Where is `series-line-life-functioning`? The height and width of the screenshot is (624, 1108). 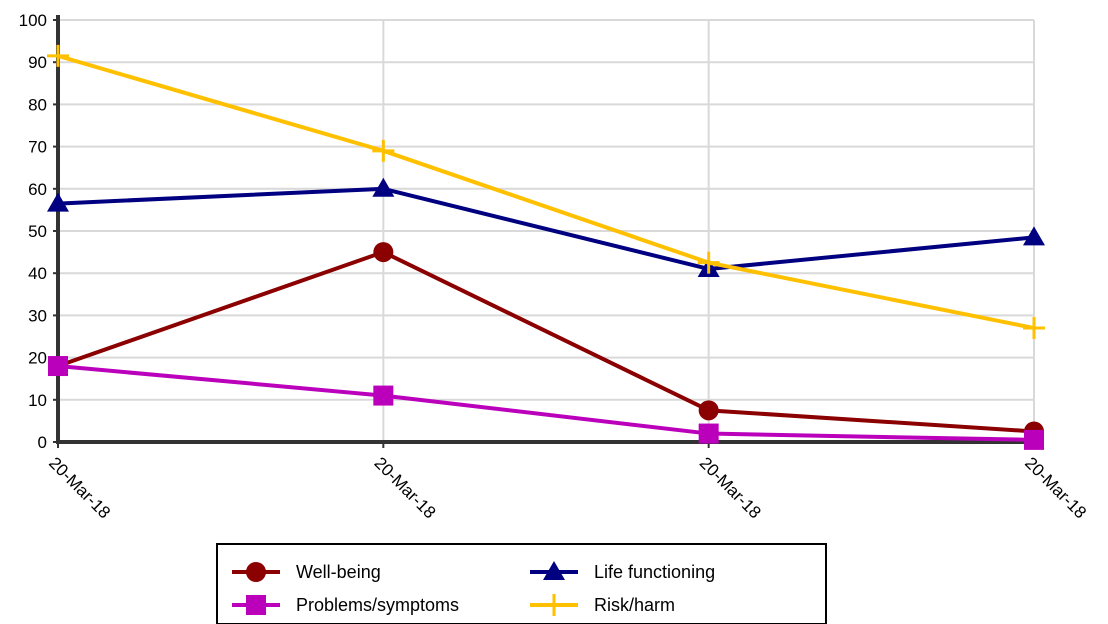 series-line-life-functioning is located at coordinates (546, 228).